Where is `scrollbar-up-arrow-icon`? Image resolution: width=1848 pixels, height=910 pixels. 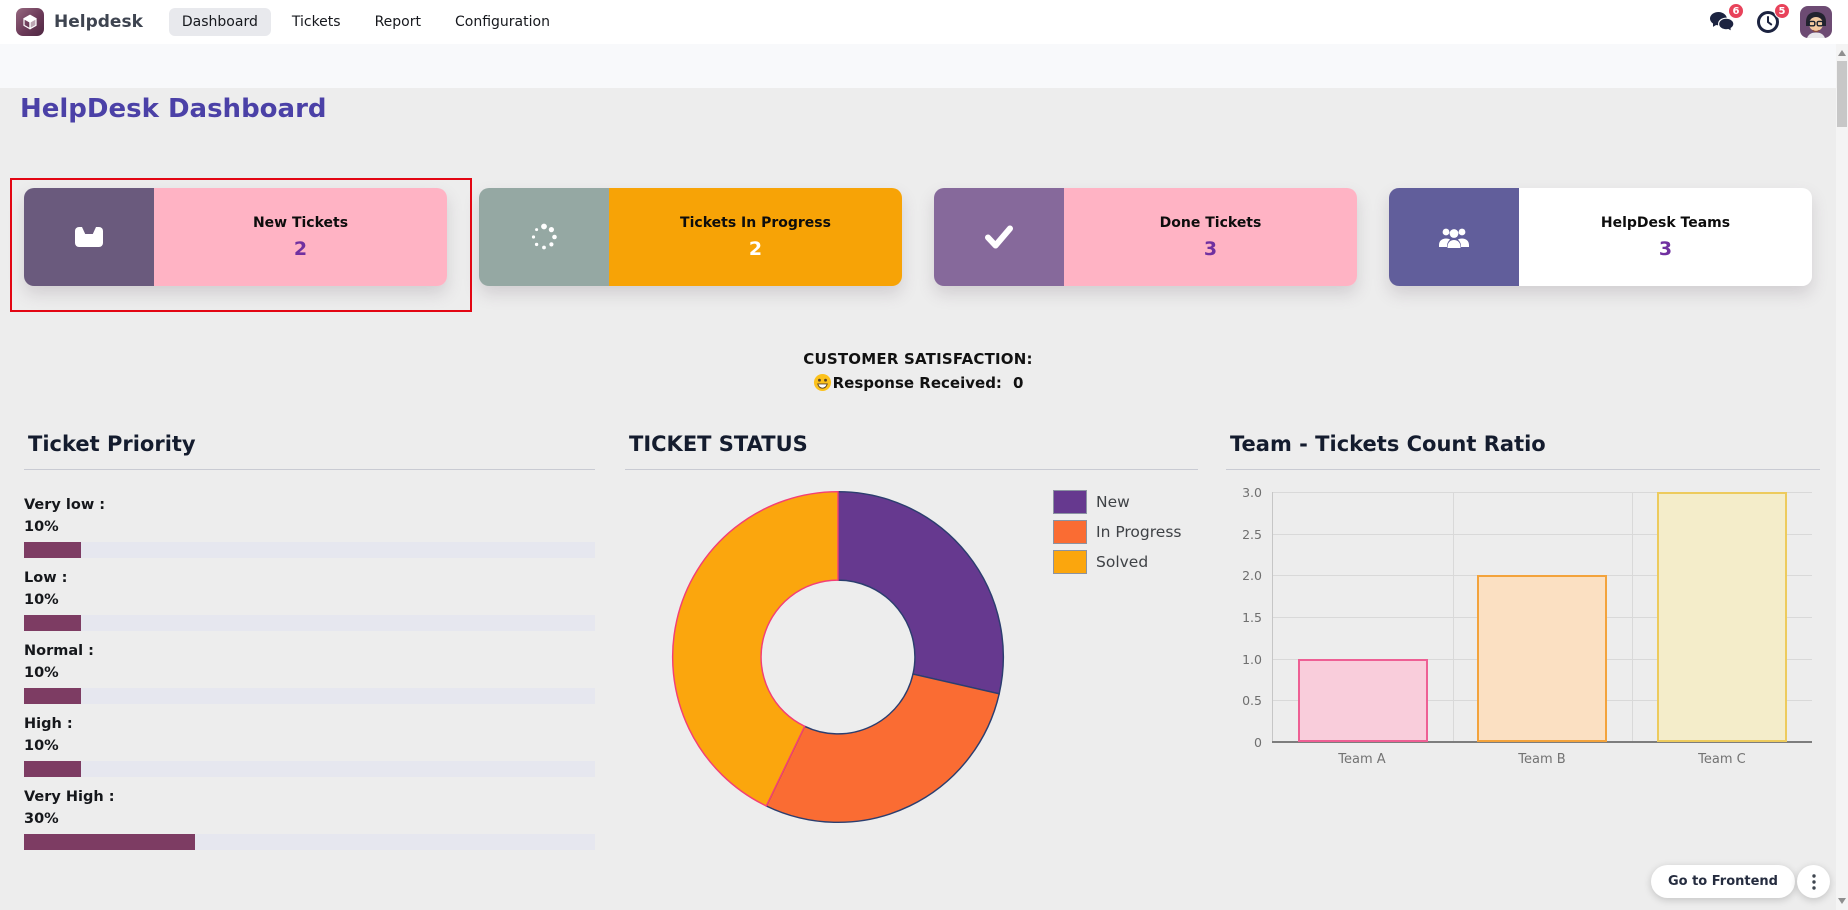
scrollbar-up-arrow-icon is located at coordinates (1842, 53).